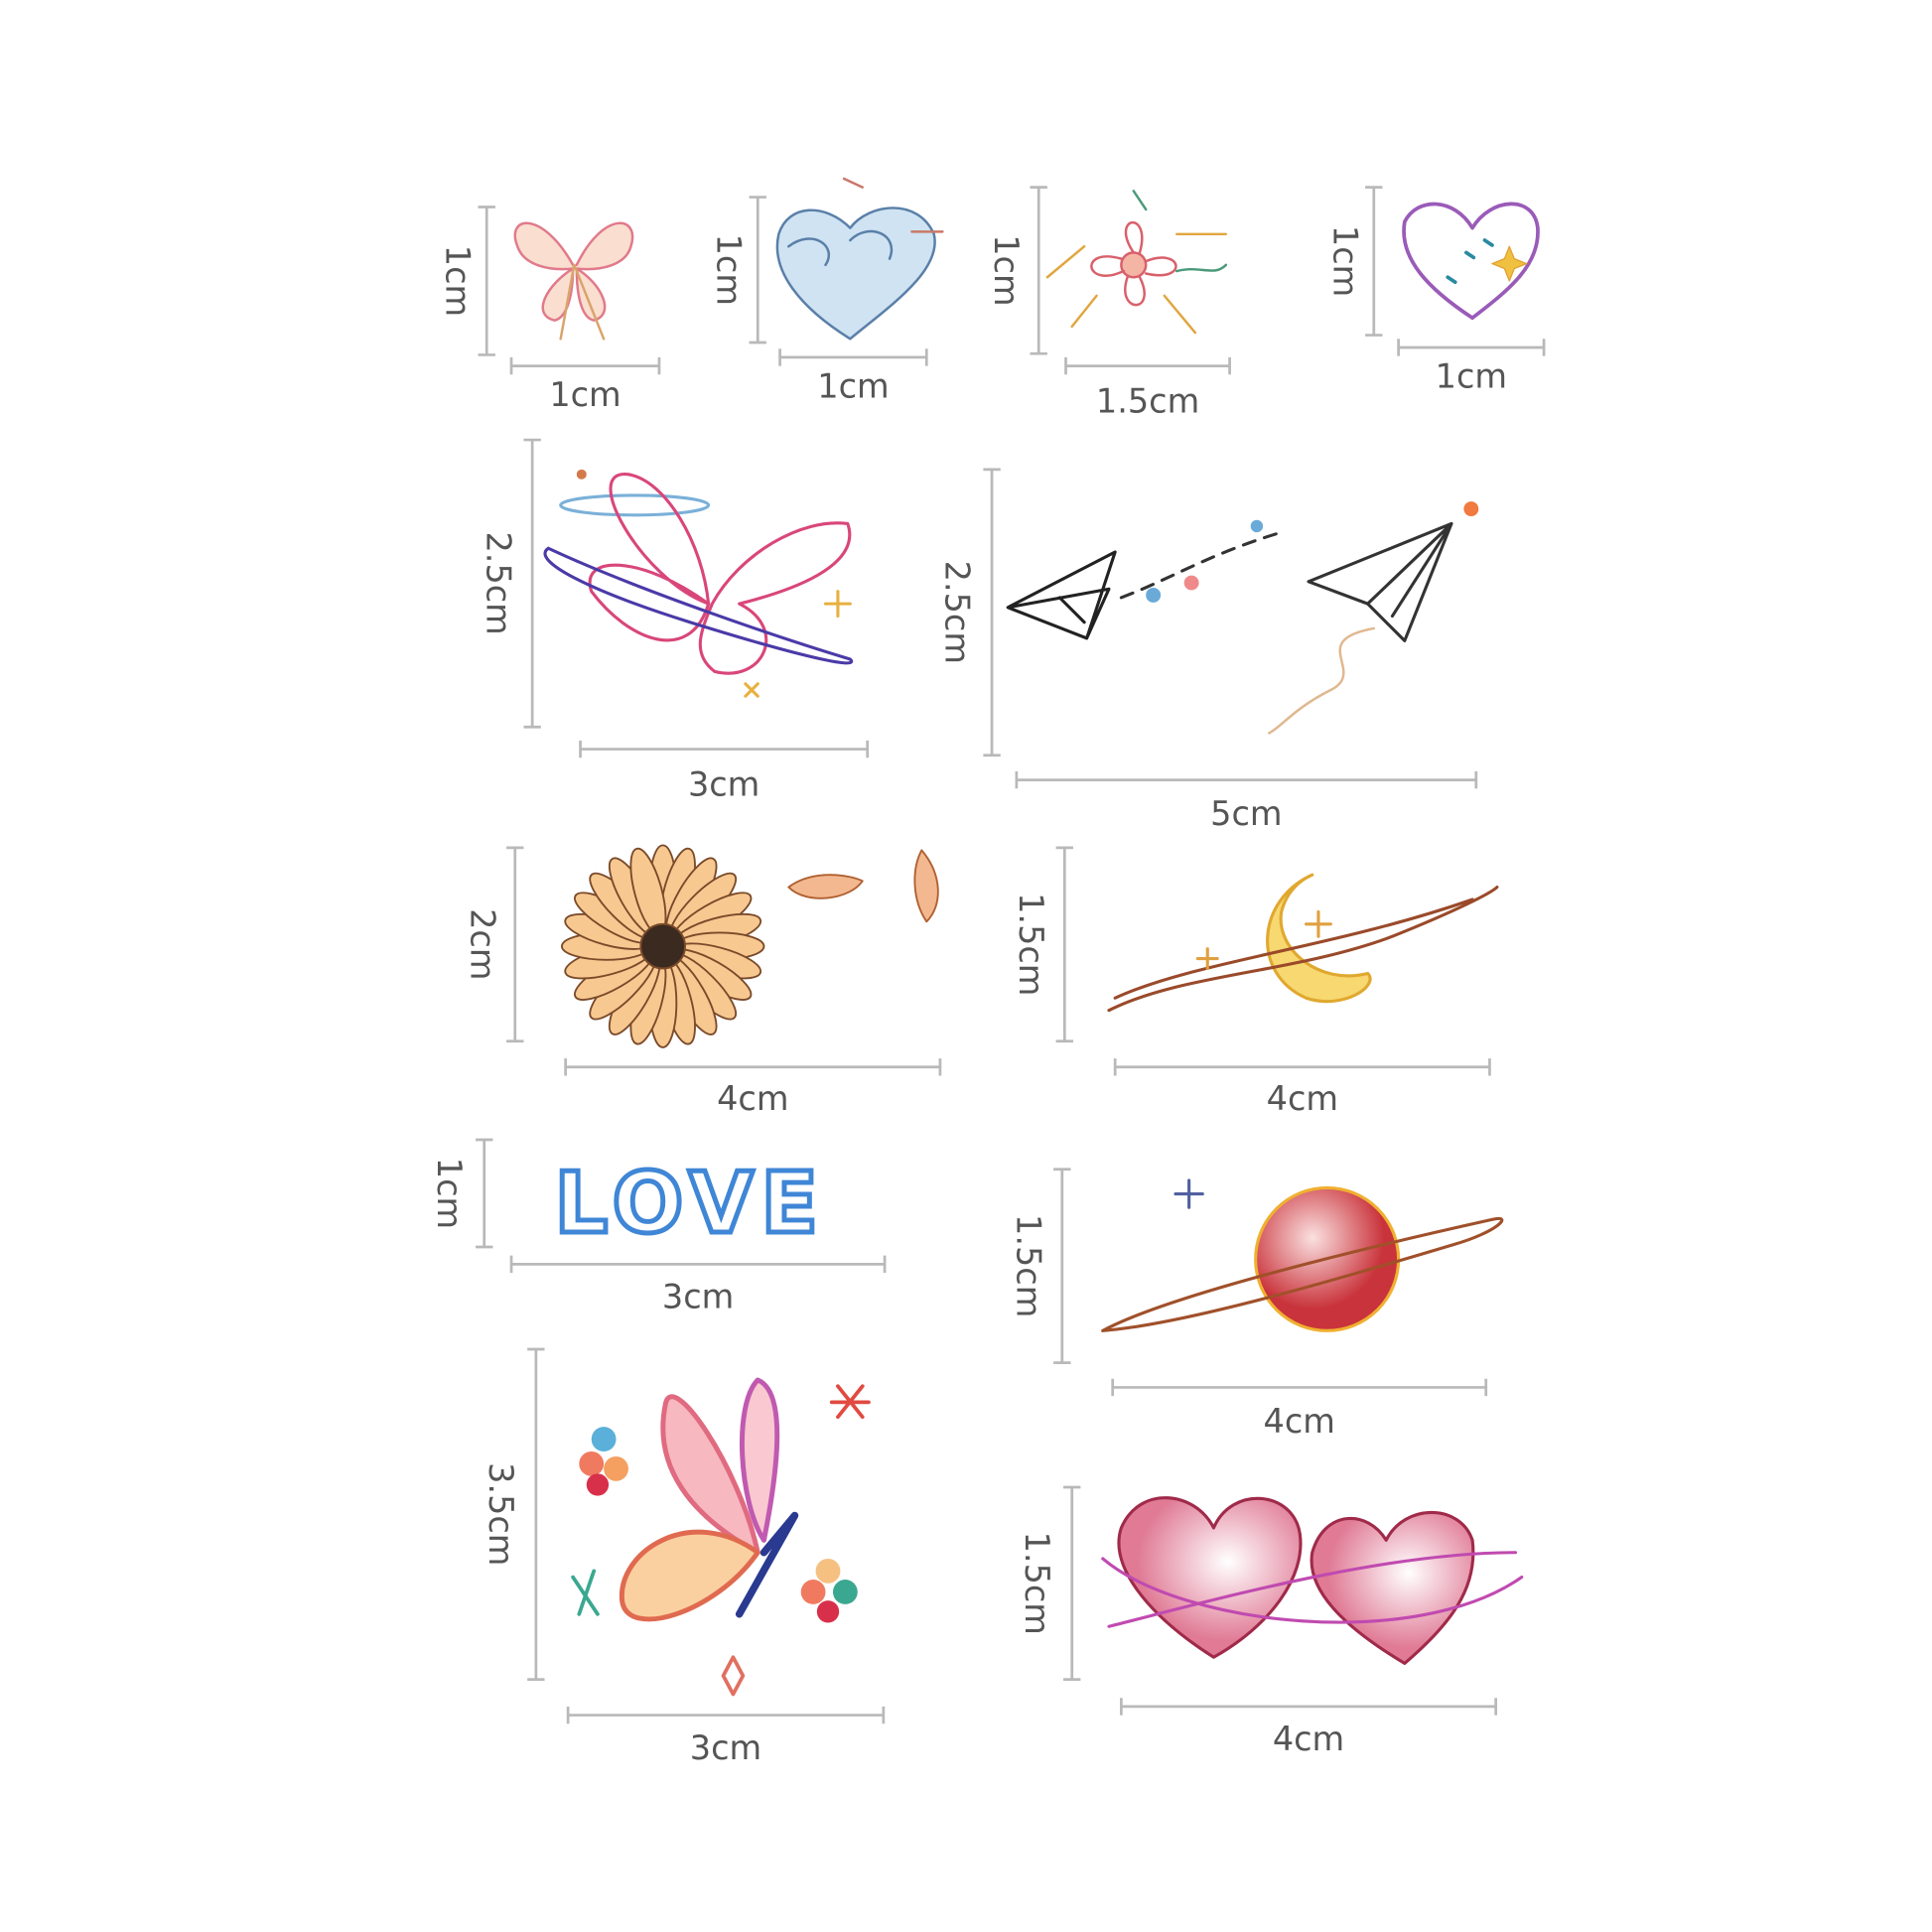 The height and width of the screenshot is (1932, 1932). I want to click on width-label: 5cm, so click(1246, 813).